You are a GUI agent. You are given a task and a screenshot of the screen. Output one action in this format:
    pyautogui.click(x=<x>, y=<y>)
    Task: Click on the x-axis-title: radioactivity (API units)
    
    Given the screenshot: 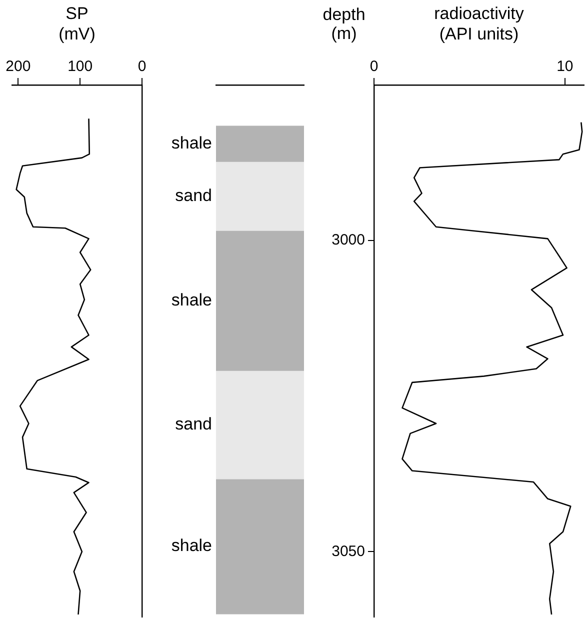 What is the action you would take?
    pyautogui.click(x=479, y=24)
    